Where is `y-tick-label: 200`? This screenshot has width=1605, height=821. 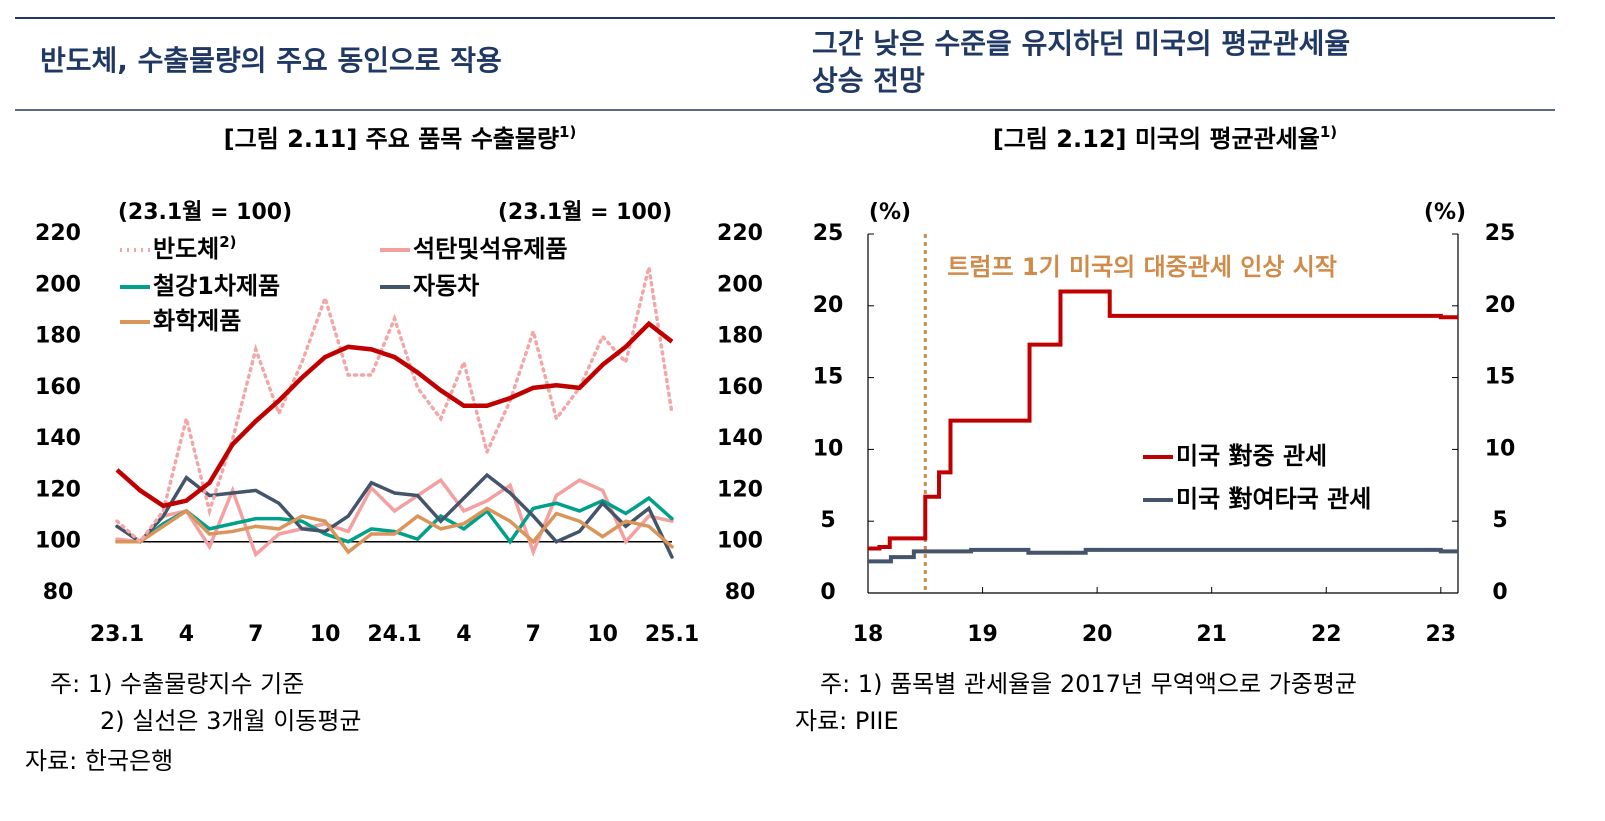
y-tick-label: 200 is located at coordinates (58, 284).